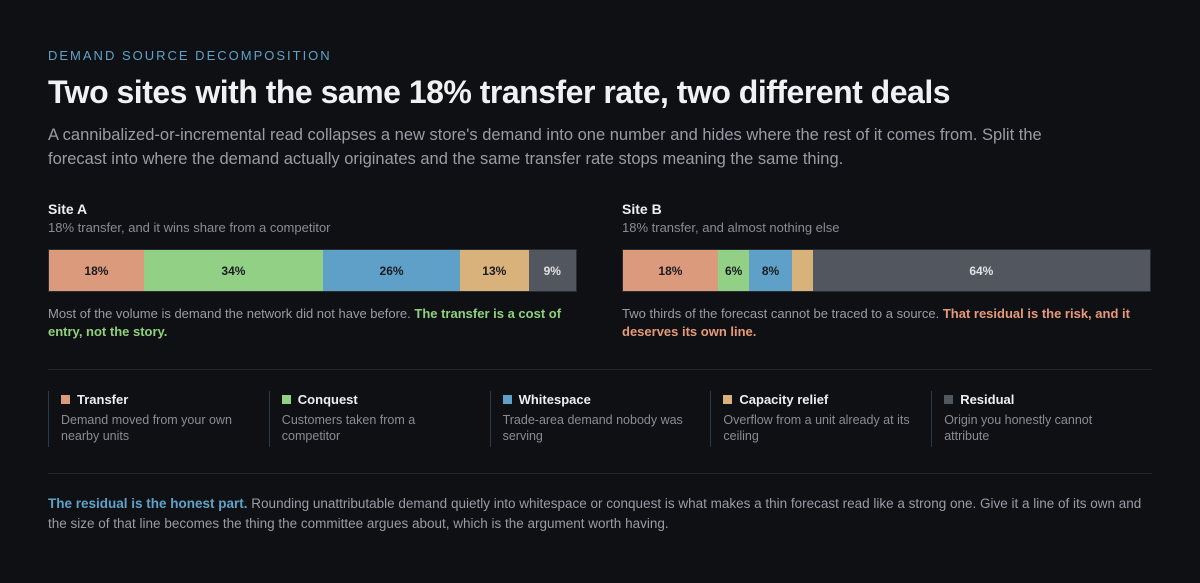  I want to click on bar-segment-conquest: 6%, so click(733, 270).